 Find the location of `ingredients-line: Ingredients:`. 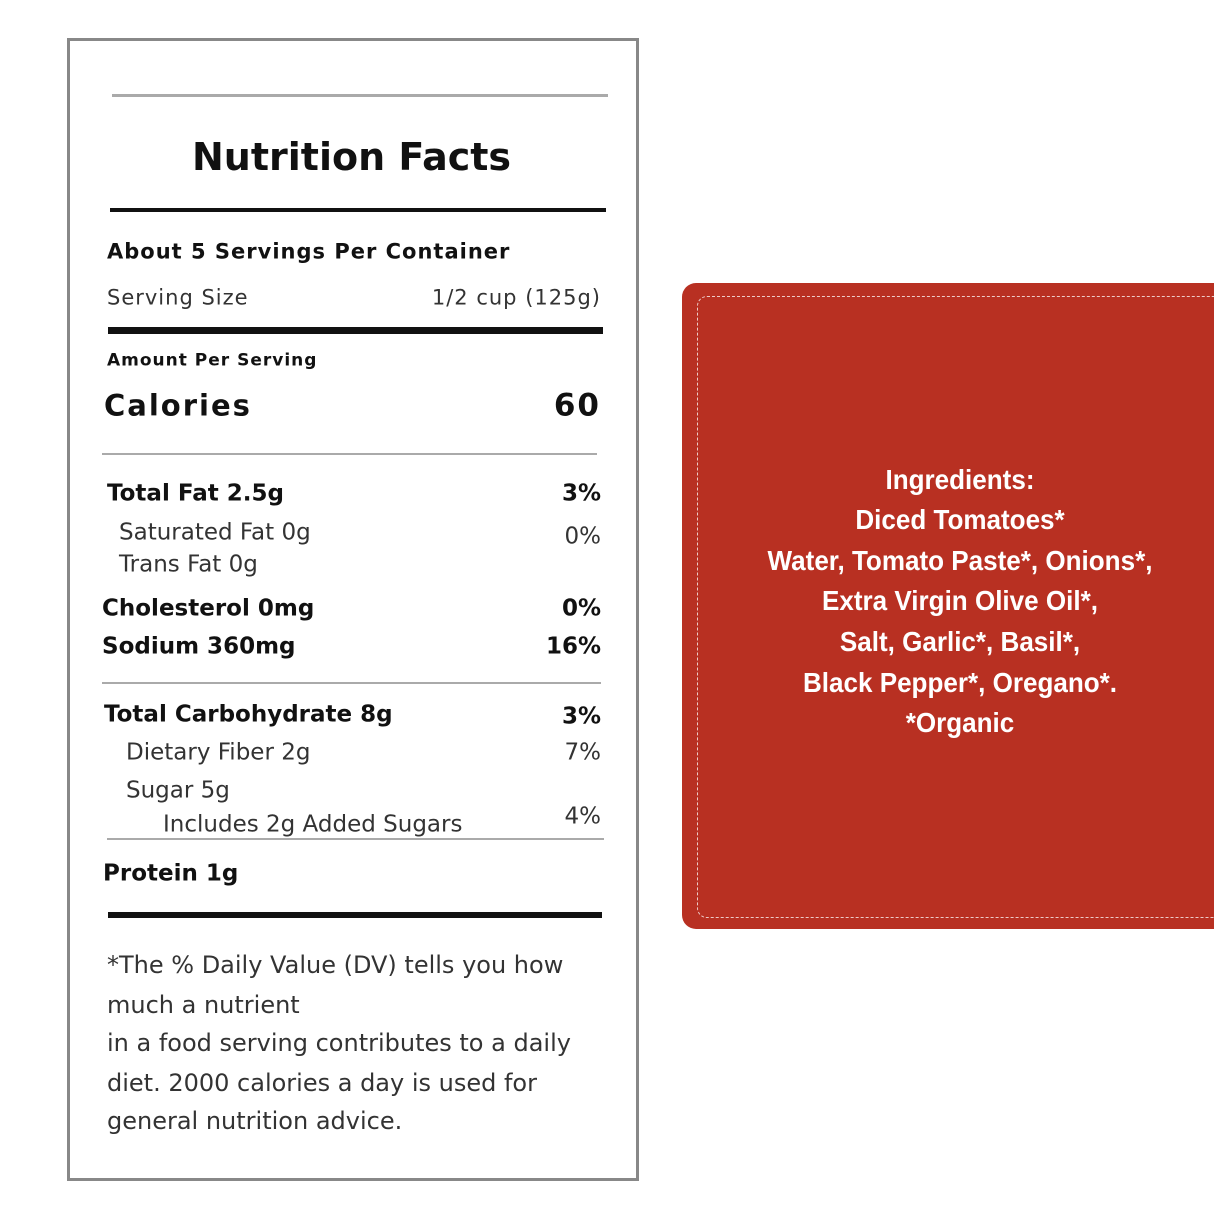

ingredients-line: Ingredients: is located at coordinates (960, 479).